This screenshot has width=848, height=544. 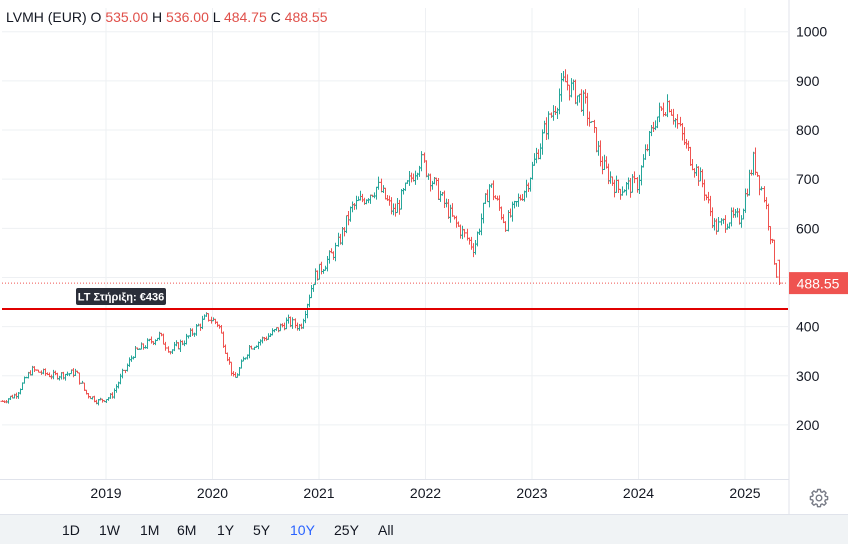 What do you see at coordinates (808, 179) in the screenshot?
I see `y-tick-label: 700` at bounding box center [808, 179].